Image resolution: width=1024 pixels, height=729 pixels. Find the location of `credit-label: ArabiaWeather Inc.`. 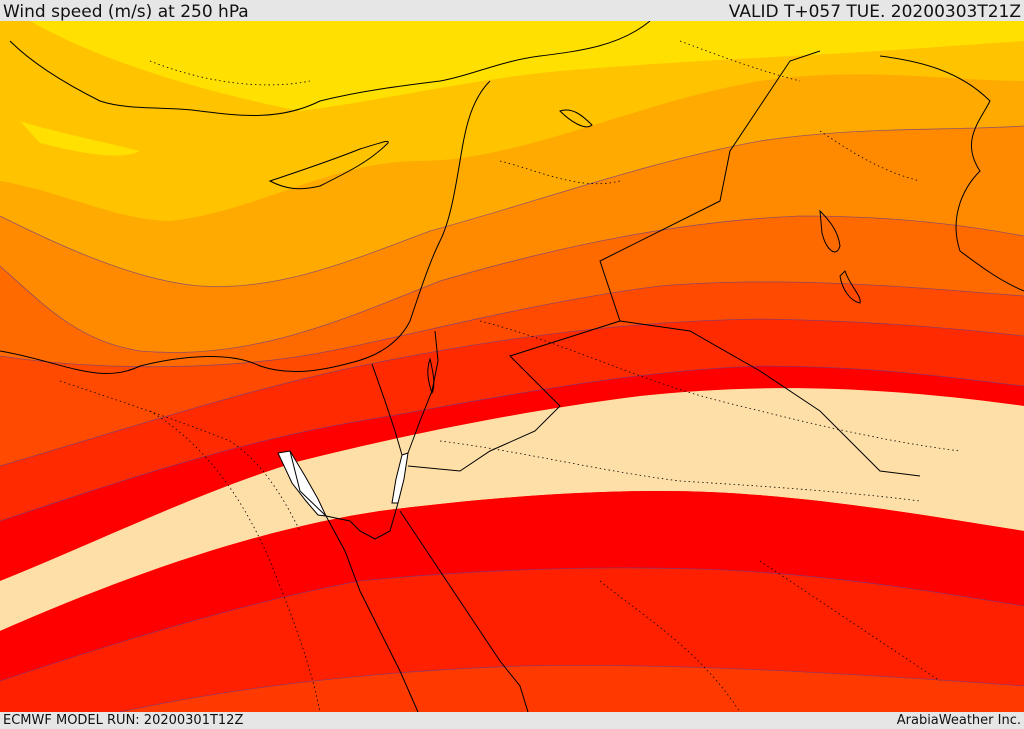

credit-label: ArabiaWeather Inc. is located at coordinates (958, 720).